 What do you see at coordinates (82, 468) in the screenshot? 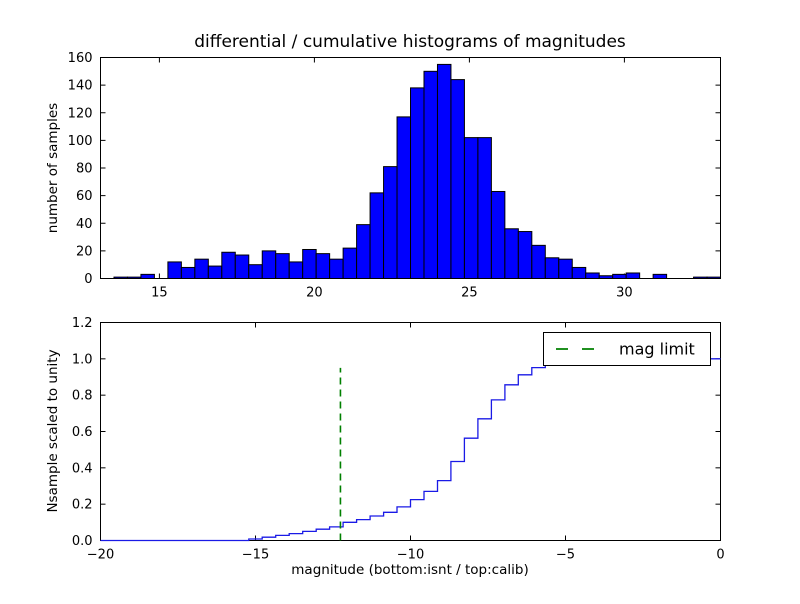
I see `y-tick-label: 0.4` at bounding box center [82, 468].